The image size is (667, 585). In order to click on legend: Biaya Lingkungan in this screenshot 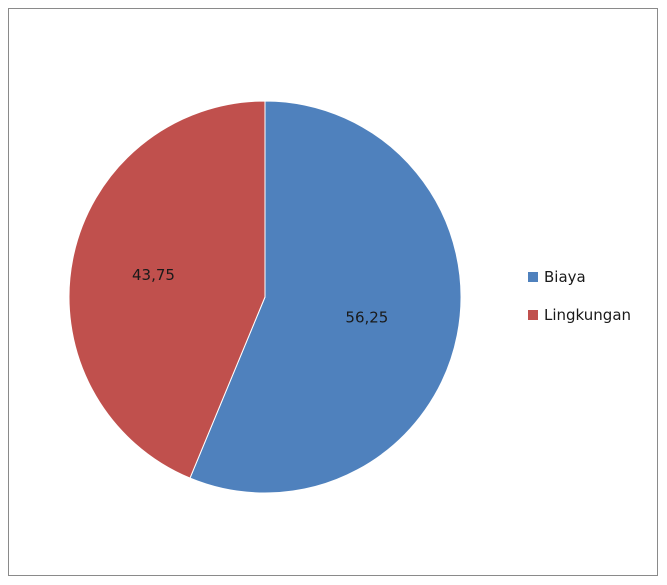, I will do `click(579, 303)`.